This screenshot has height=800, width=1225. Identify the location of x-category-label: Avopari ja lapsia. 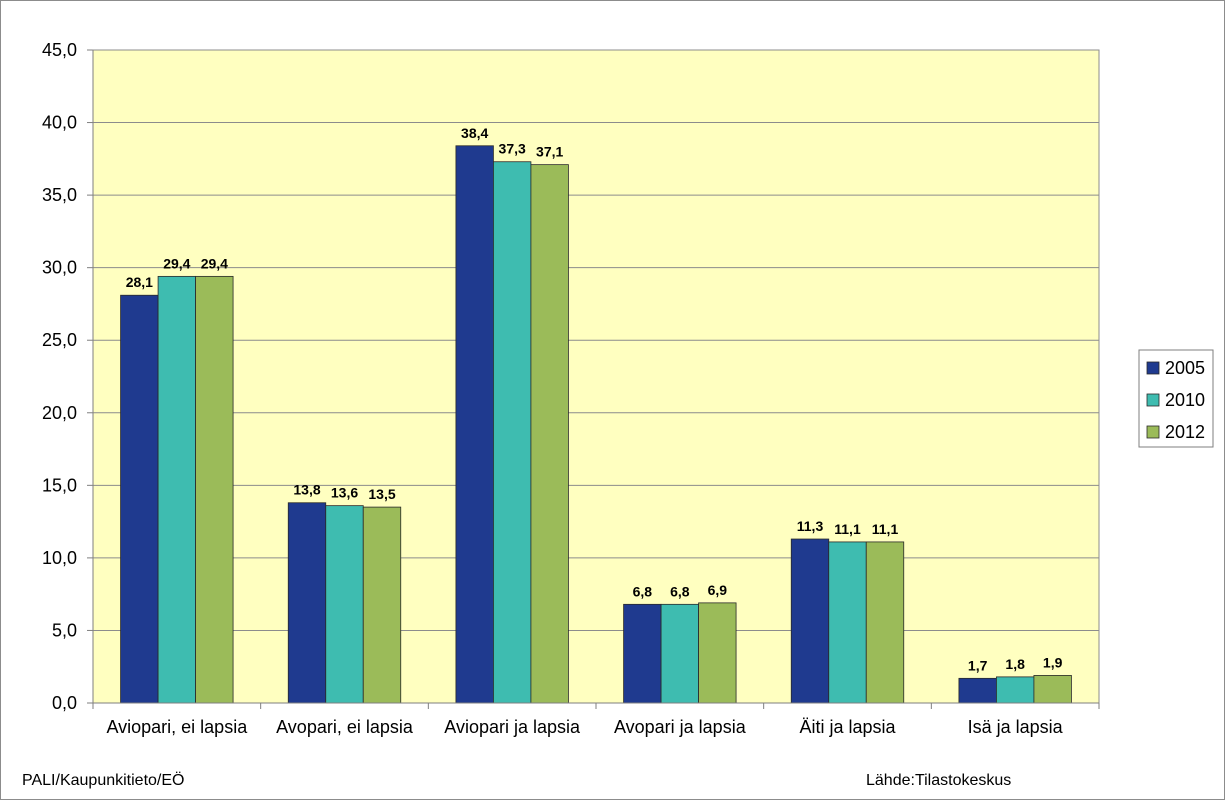
(680, 727).